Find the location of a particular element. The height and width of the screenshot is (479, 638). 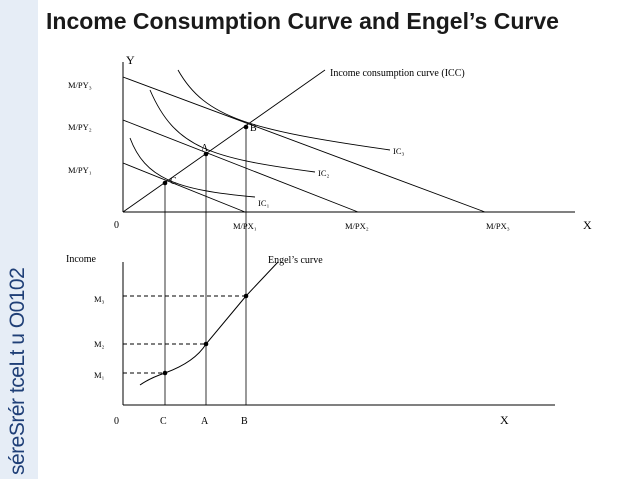

ic3-label: IC₃ is located at coordinates (399, 151).